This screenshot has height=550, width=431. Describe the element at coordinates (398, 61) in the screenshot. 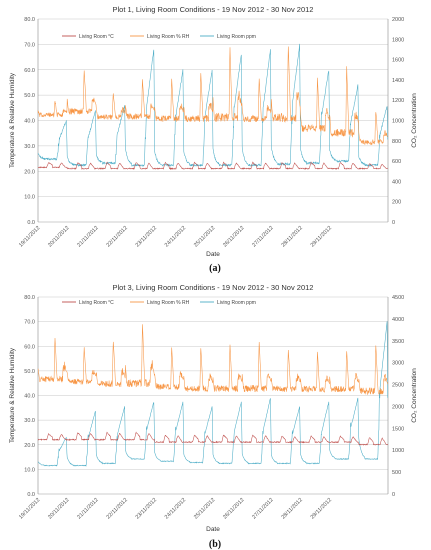

I see `y-right-tick-label: 1600` at that location.